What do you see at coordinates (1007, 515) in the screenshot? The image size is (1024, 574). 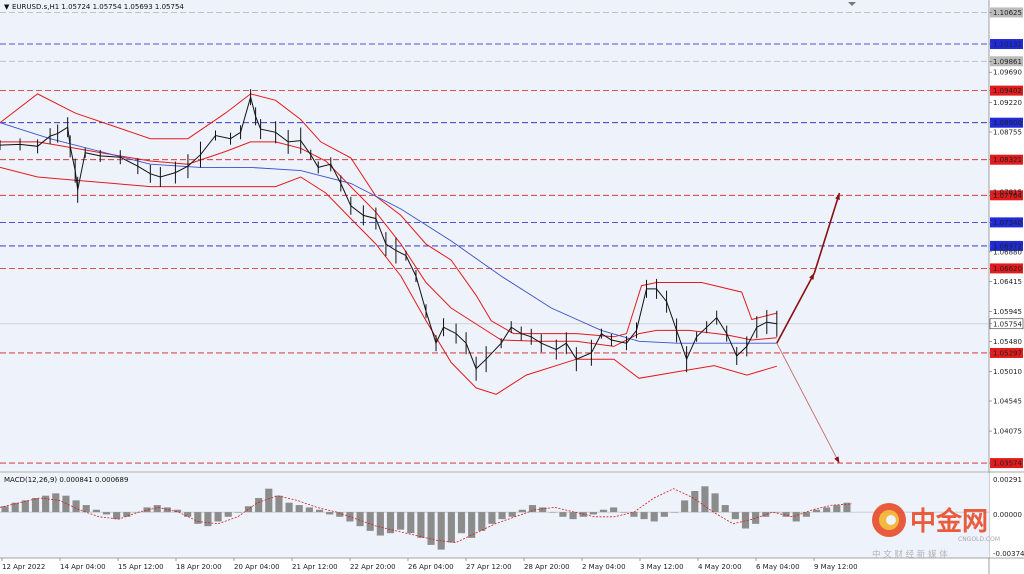 I see `macd-tick-zero: 0.00000` at bounding box center [1007, 515].